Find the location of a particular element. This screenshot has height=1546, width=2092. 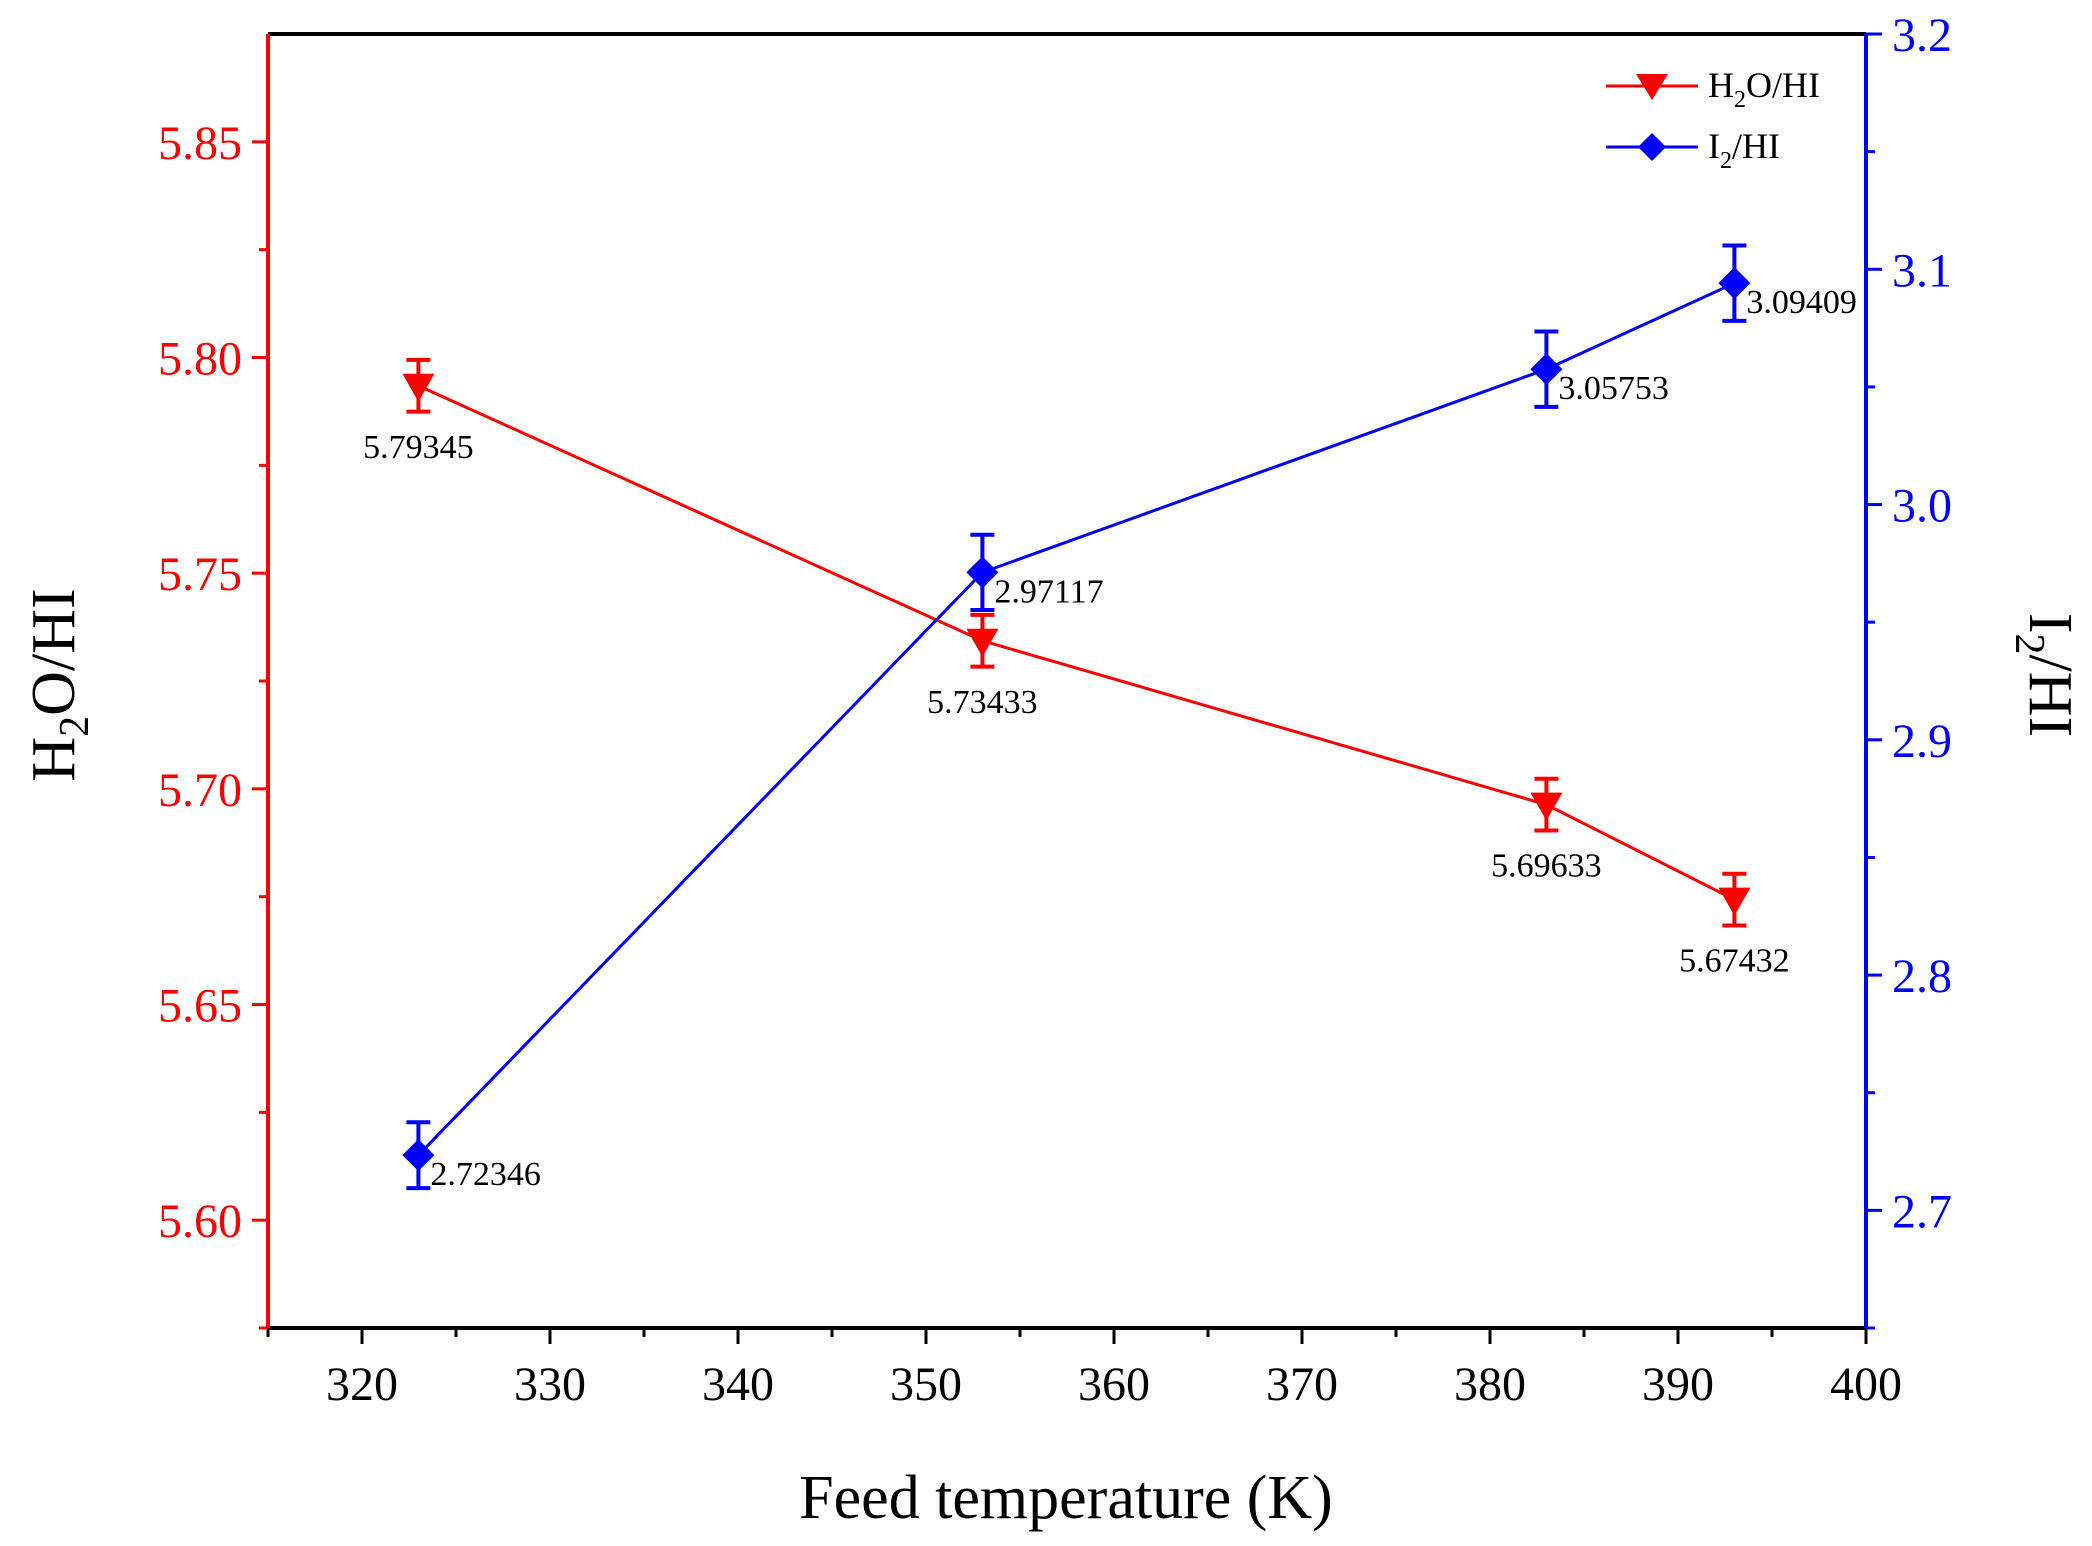

right-tick-label: 2.8 is located at coordinates (1922, 976).